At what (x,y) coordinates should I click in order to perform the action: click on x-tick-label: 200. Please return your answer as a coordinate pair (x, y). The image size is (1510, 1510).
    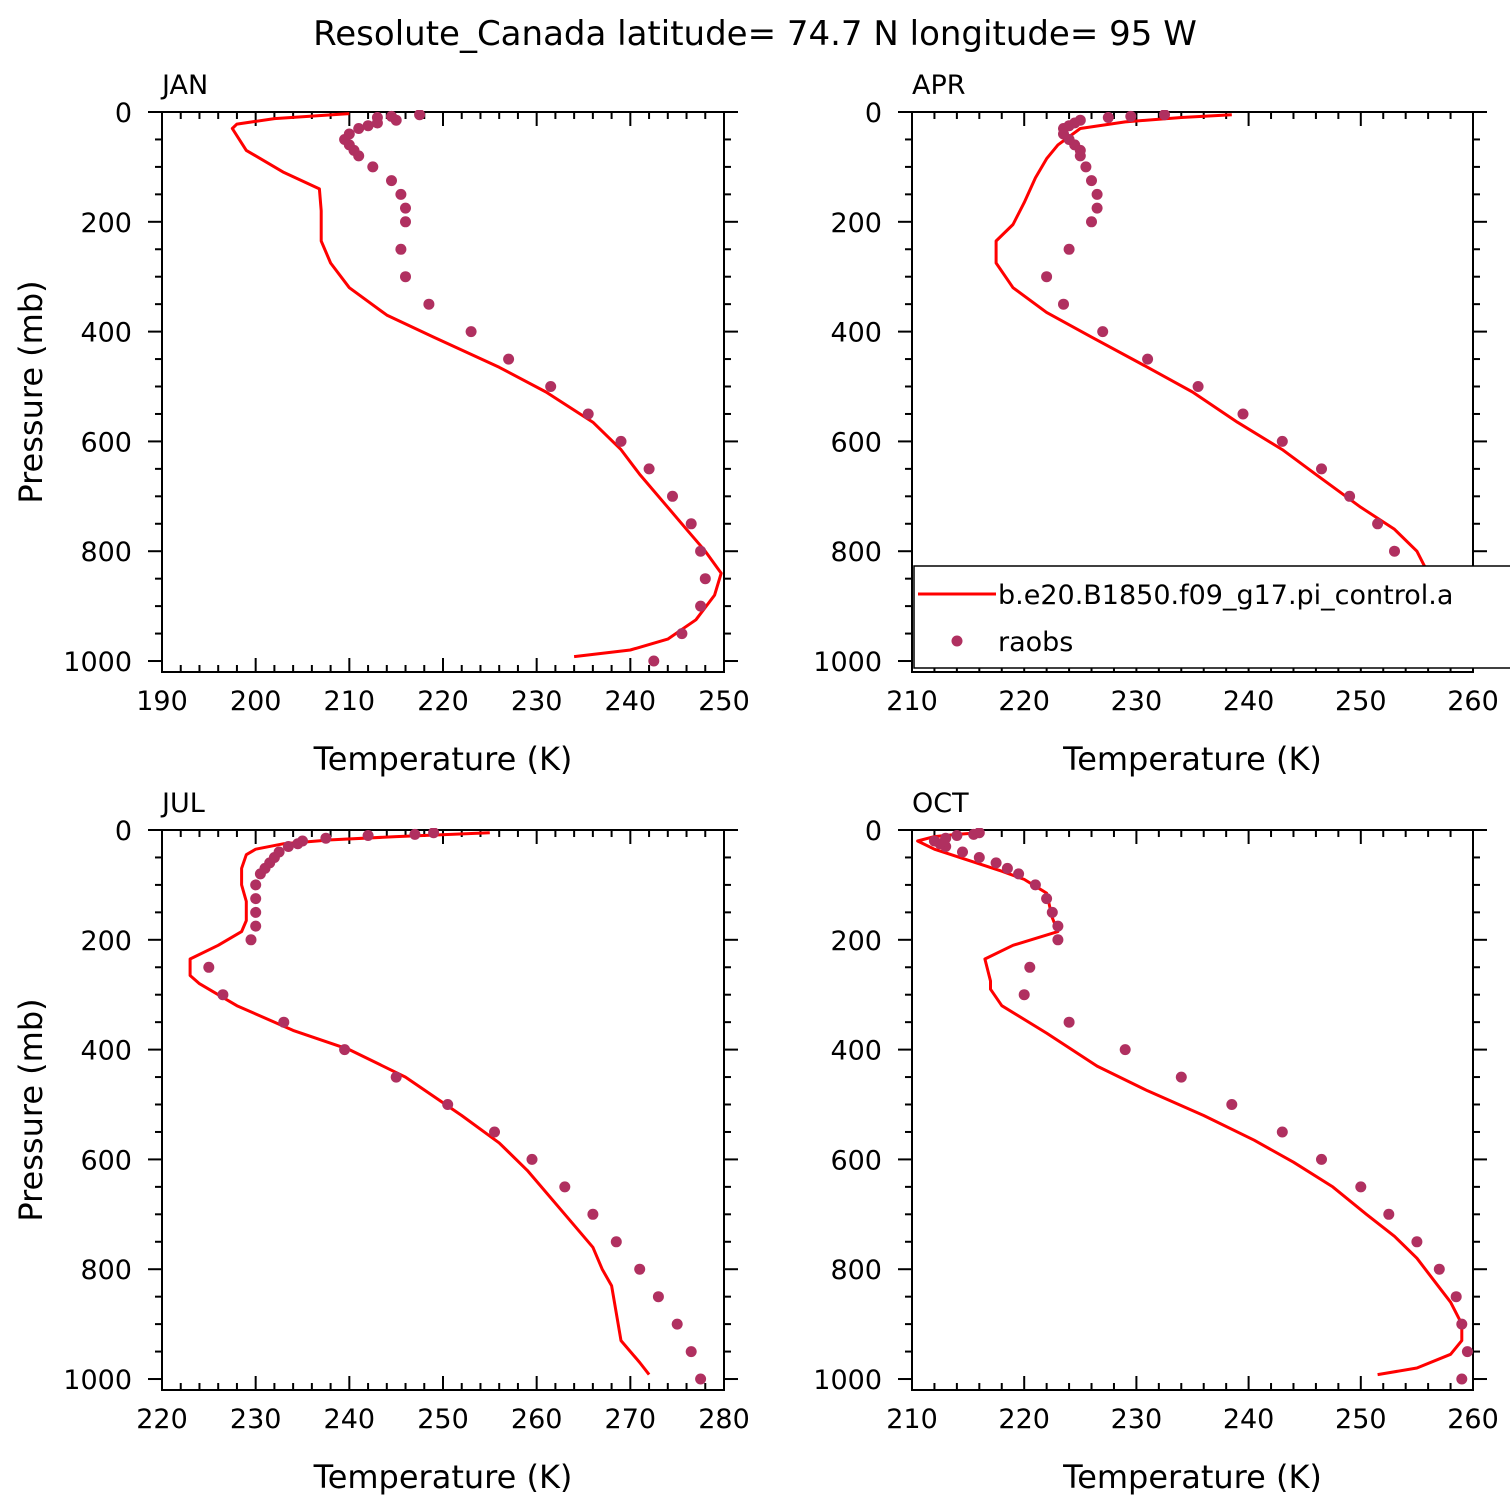
    Looking at the image, I should click on (256, 701).